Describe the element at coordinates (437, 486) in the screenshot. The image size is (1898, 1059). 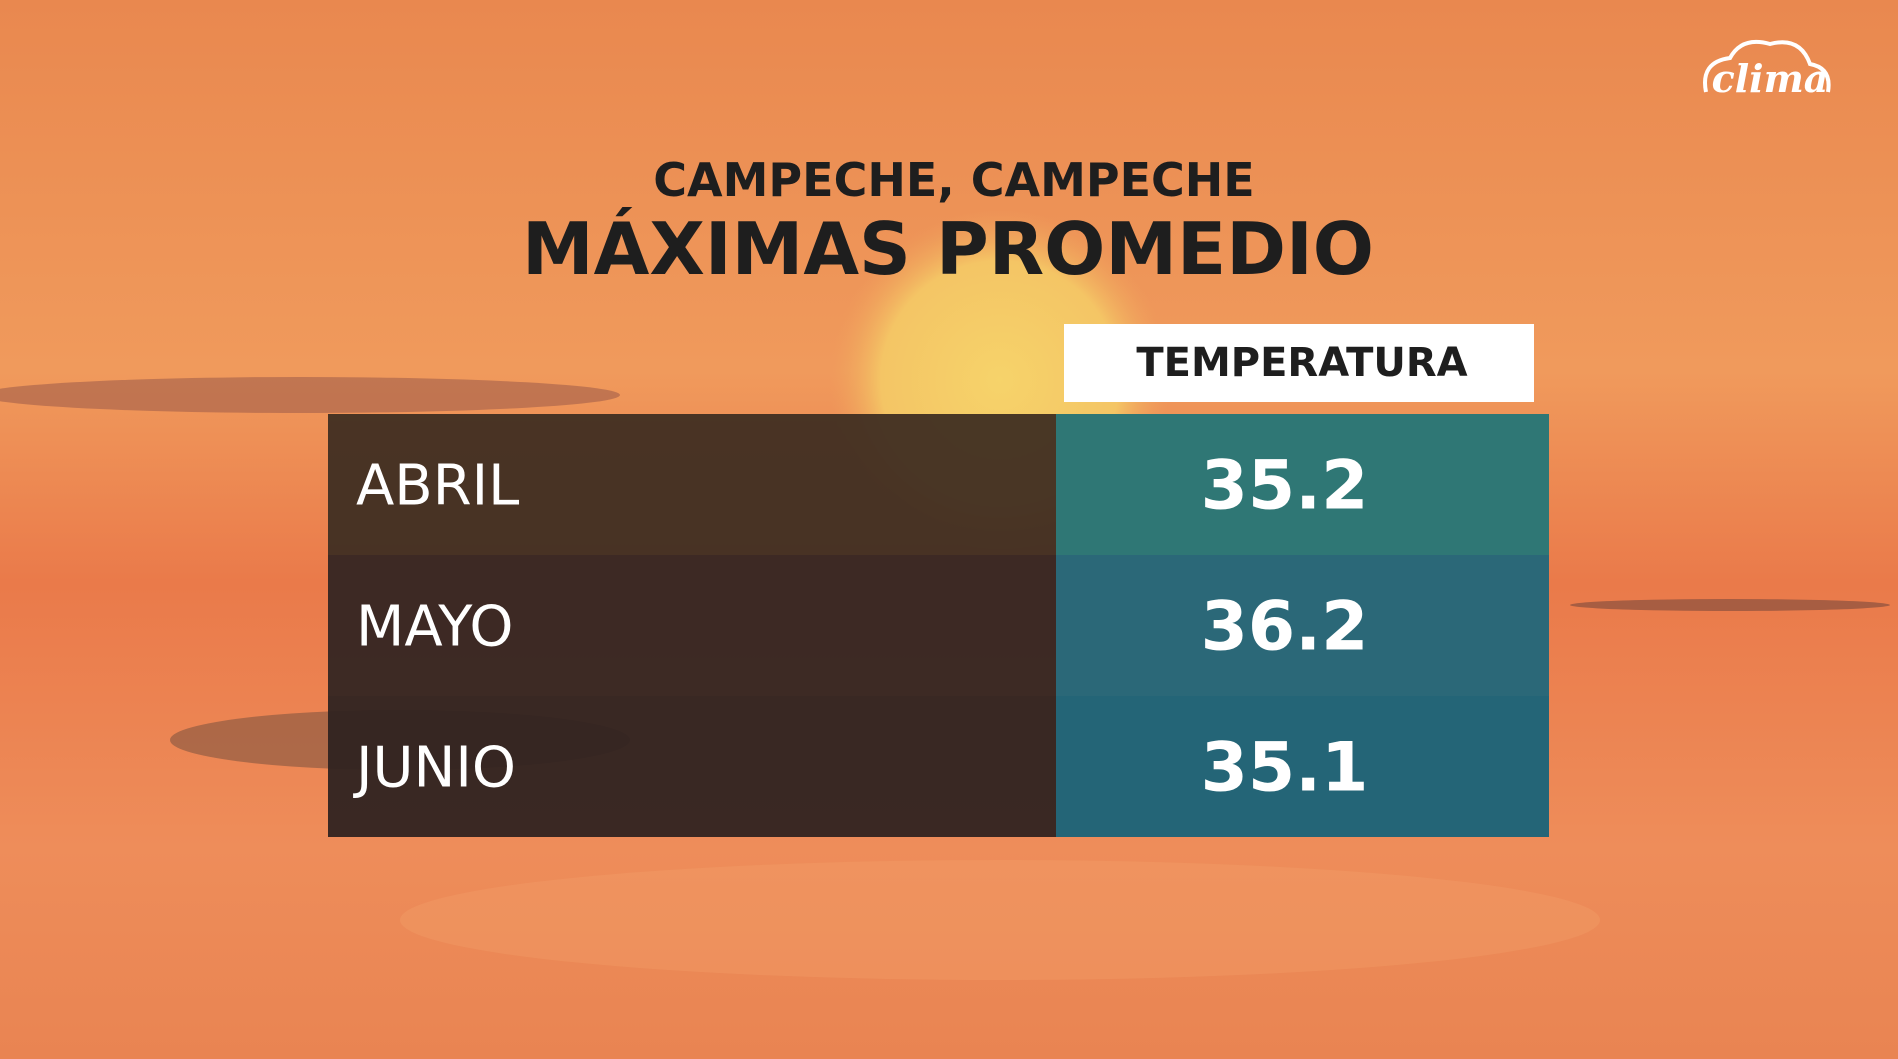
I see `row-label: ABRIL` at that location.